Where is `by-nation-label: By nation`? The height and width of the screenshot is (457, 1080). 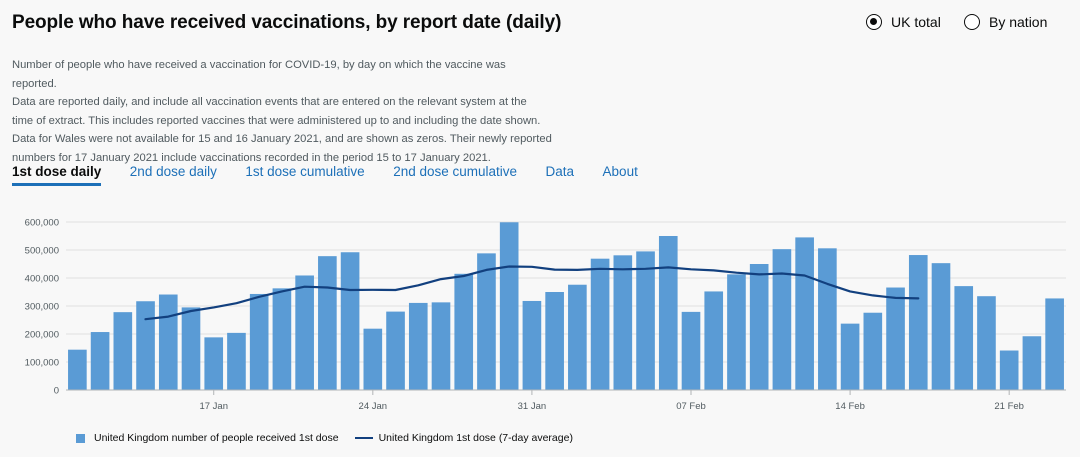
by-nation-label: By nation is located at coordinates (1018, 22).